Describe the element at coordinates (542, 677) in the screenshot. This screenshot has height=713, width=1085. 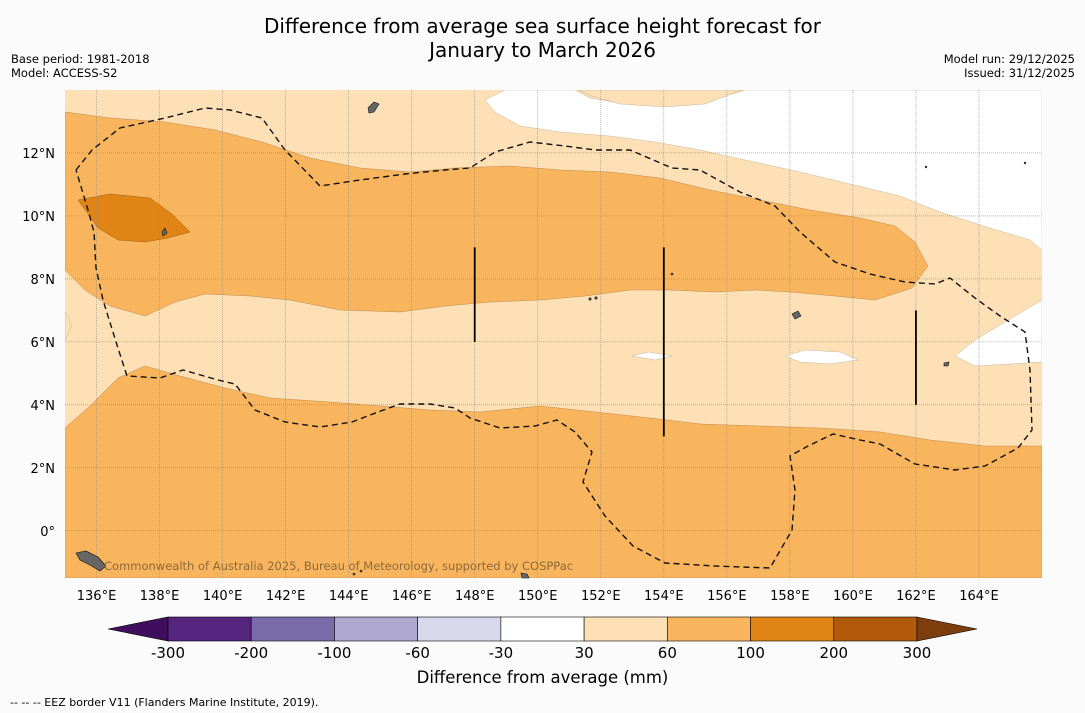
I see `colorbar-title: Difference from average (mm)` at that location.